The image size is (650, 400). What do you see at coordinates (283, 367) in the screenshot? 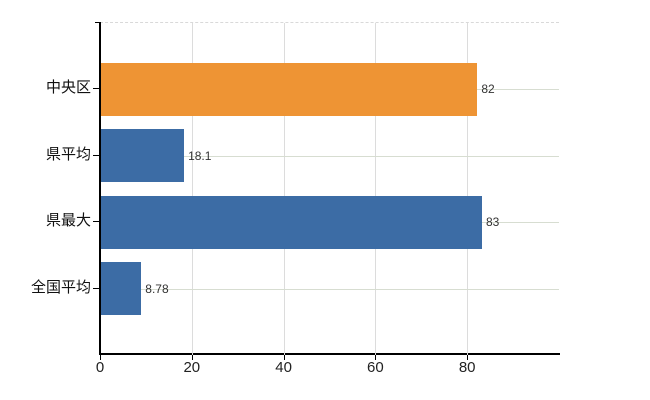
I see `x-axis-tick-label: 40` at bounding box center [283, 367].